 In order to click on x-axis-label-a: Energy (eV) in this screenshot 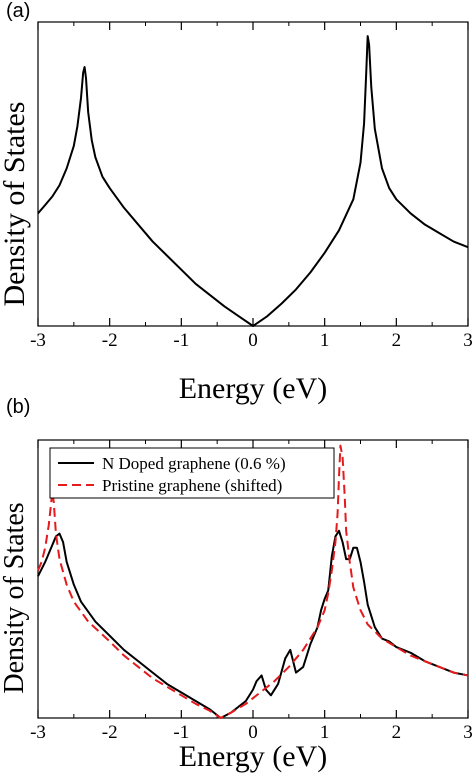, I will do `click(253, 388)`.